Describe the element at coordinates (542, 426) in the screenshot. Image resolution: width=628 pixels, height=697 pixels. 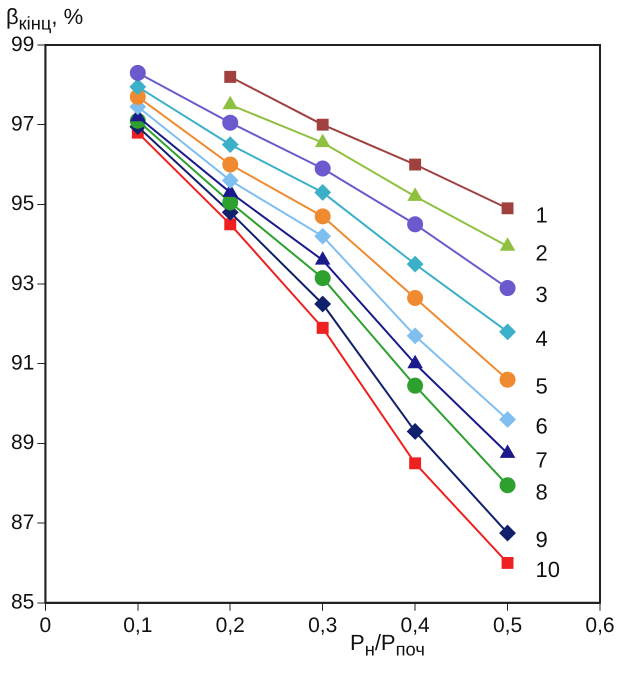
I see `series-label: 6` at that location.